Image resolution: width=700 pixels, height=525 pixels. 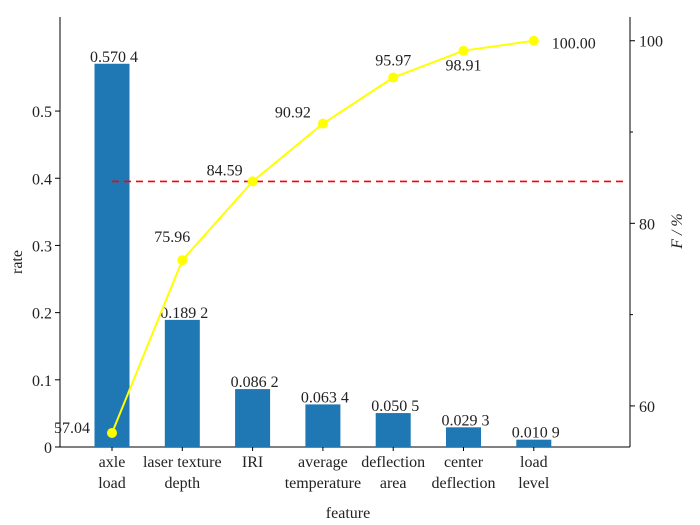 I want to click on x-tick-label: average, so click(x=323, y=462).